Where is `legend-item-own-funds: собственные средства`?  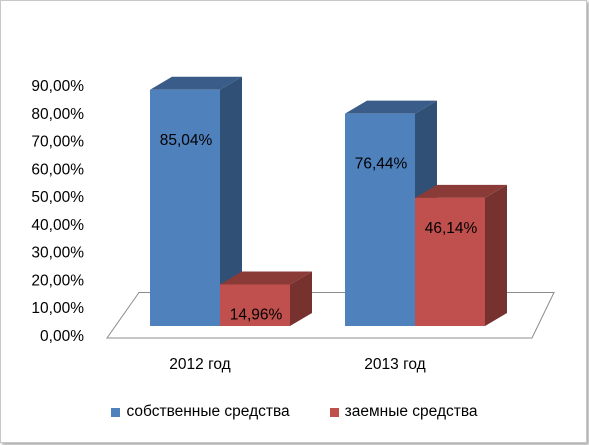 legend-item-own-funds: собственные средства is located at coordinates (200, 412).